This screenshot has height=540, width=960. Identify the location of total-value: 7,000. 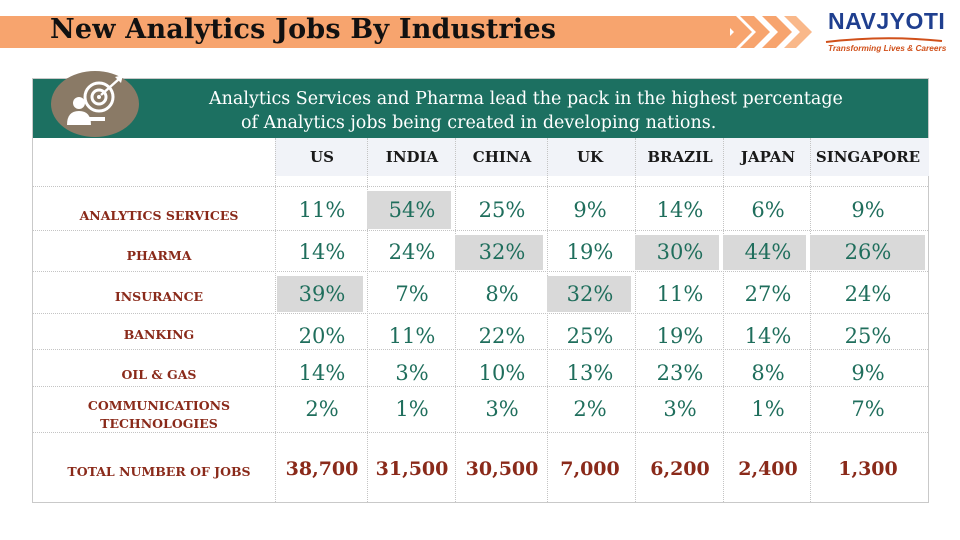
(590, 469).